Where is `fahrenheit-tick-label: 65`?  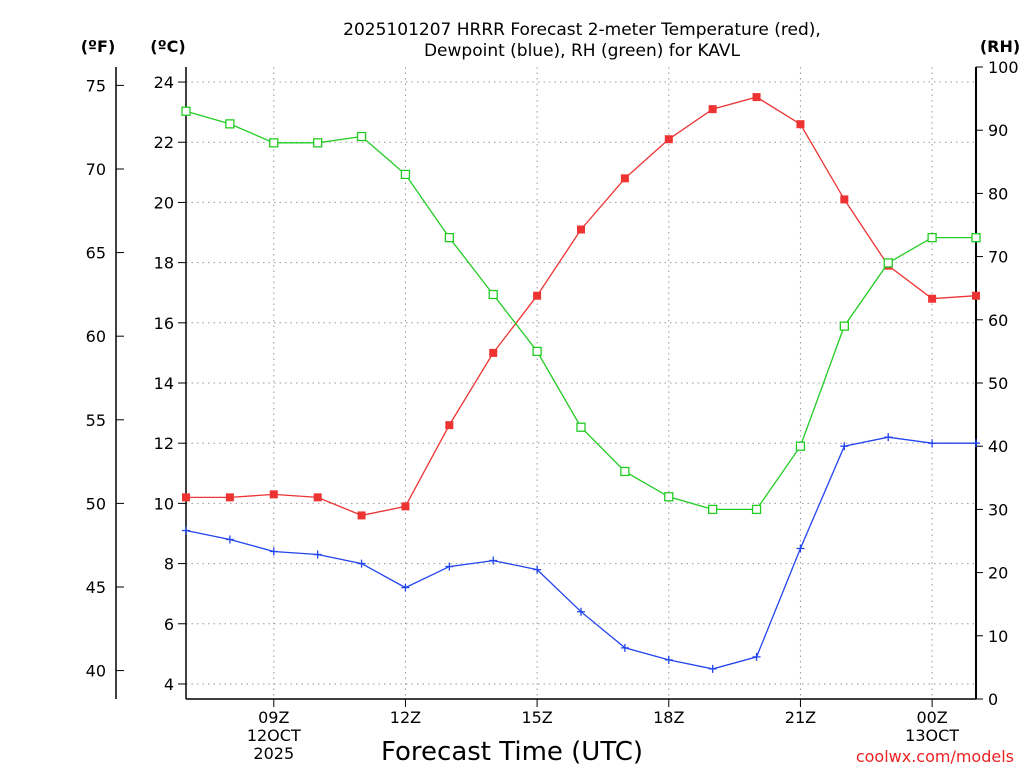 fahrenheit-tick-label: 65 is located at coordinates (96, 253).